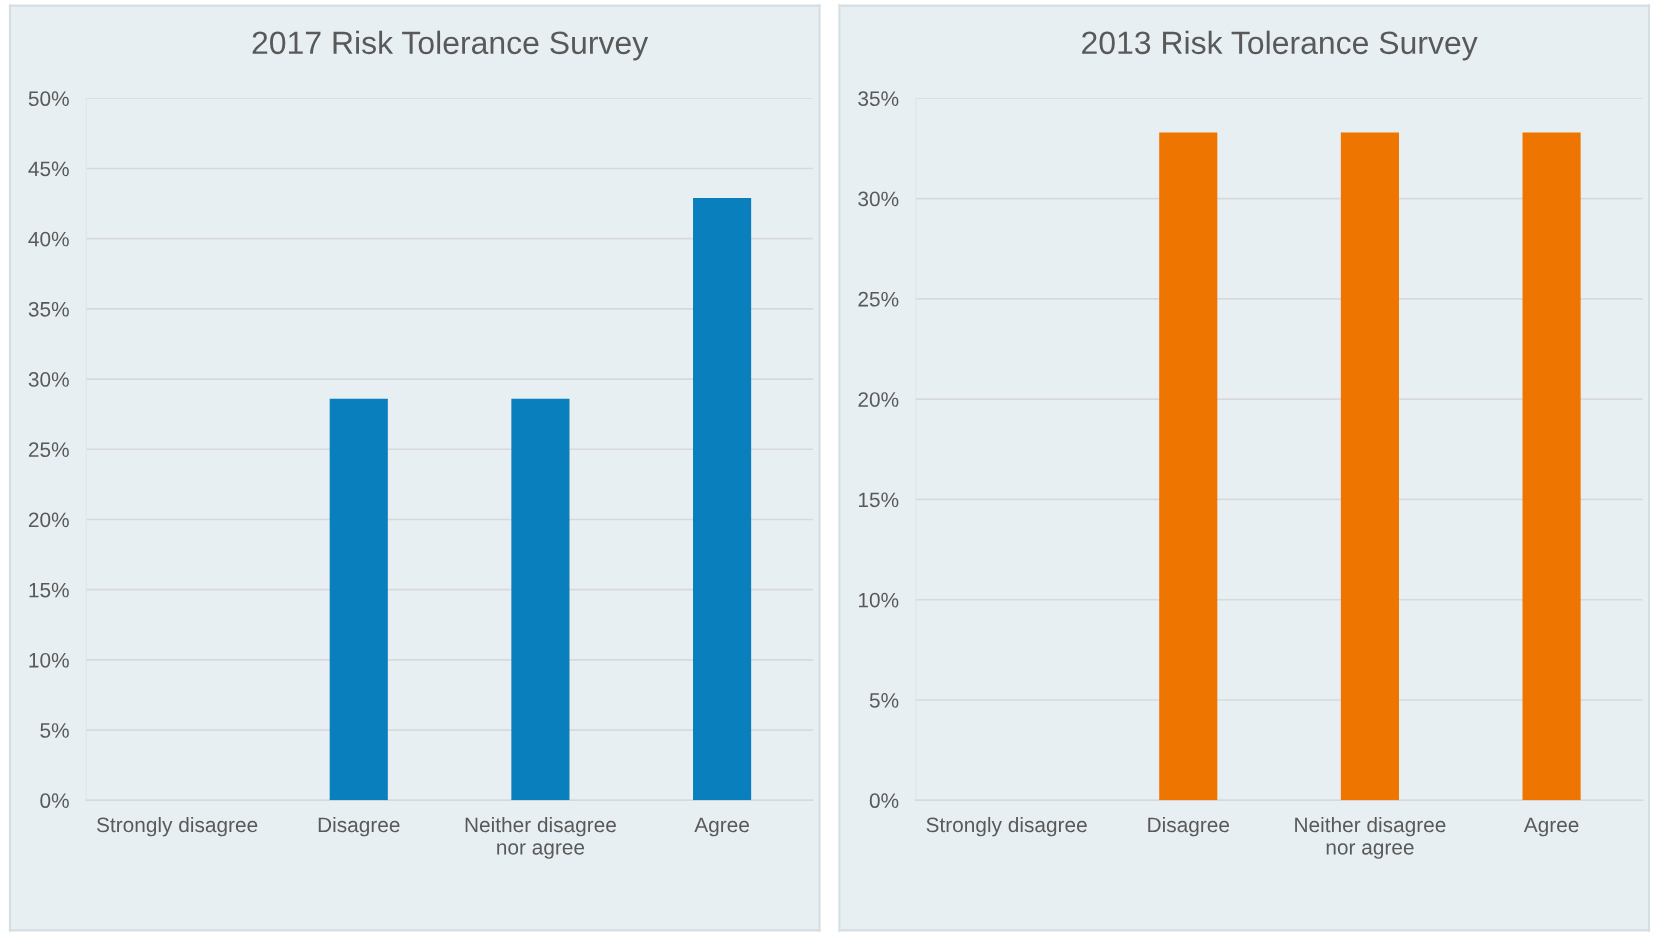  Describe the element at coordinates (450, 45) in the screenshot. I see `chart-title: 2017 Risk Tolerance Survey` at that location.